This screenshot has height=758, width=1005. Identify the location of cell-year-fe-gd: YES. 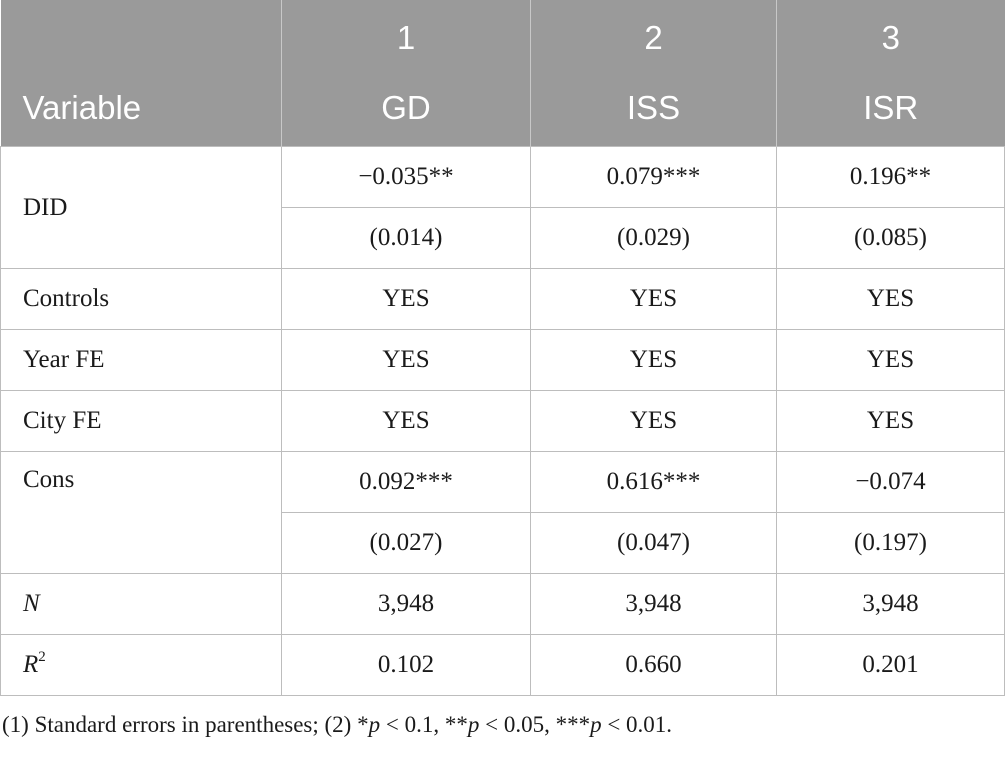
(406, 360).